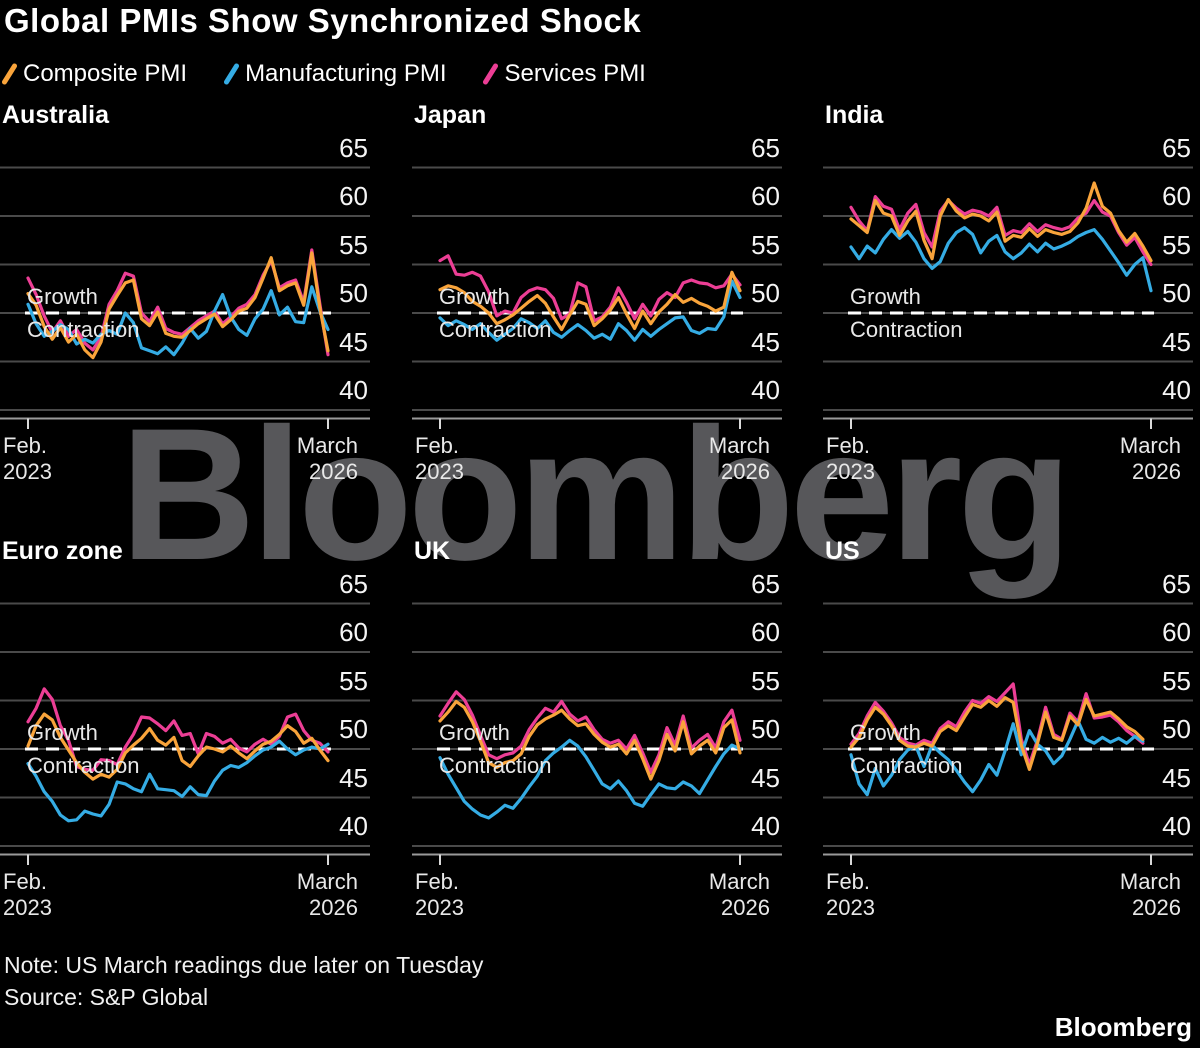  What do you see at coordinates (105, 73) in the screenshot?
I see `legend-label-composite: Composite PMI` at bounding box center [105, 73].